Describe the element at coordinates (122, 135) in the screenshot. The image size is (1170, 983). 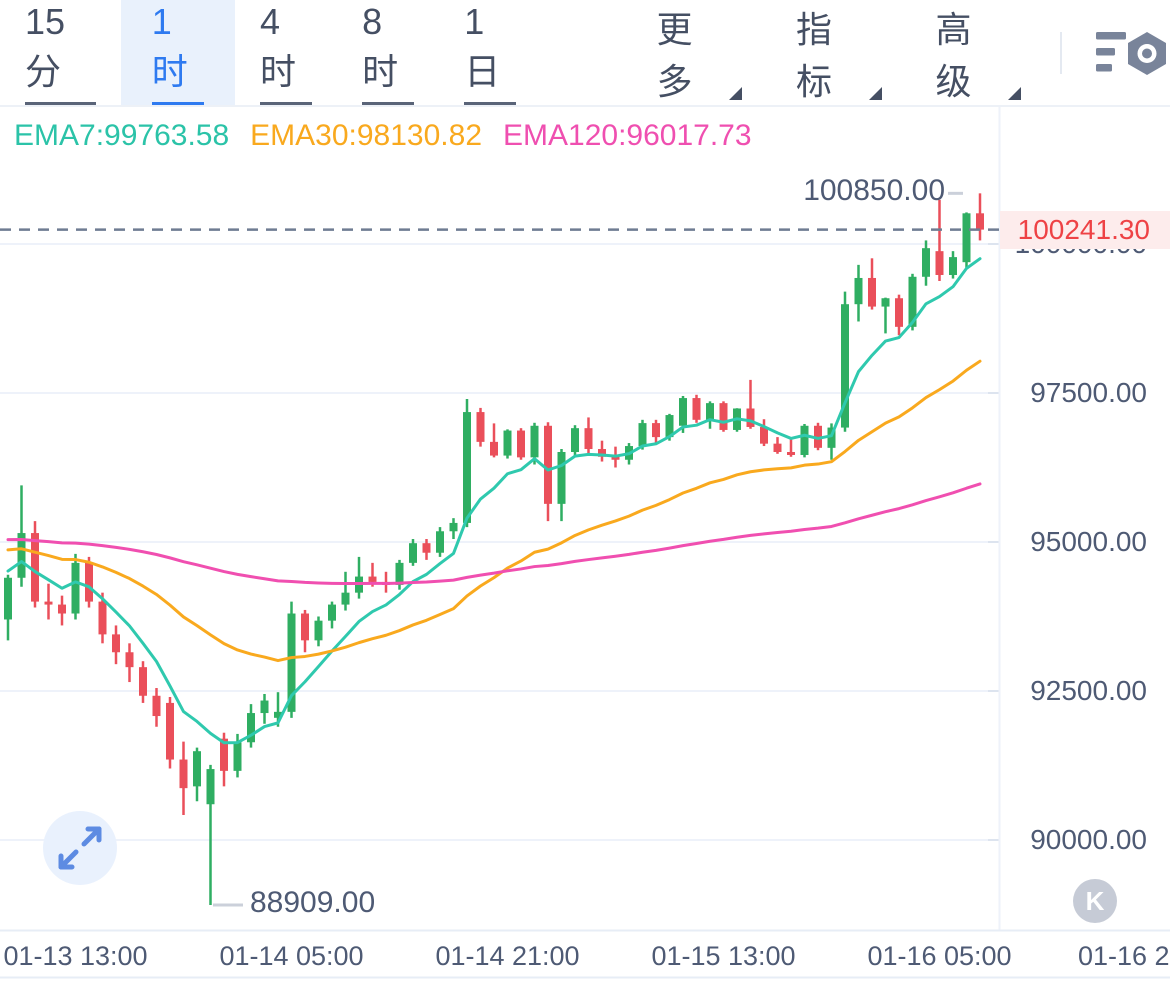
I see `ema7-legend-value: EMA7:99763.58` at that location.